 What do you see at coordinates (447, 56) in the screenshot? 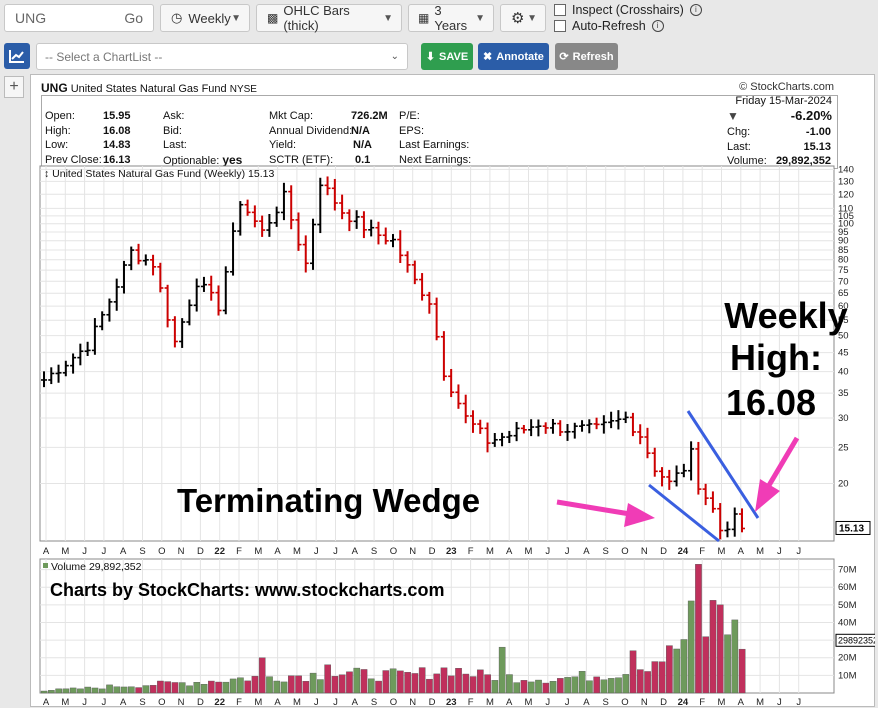
I see `save-button: ⬇ SAVE` at bounding box center [447, 56].